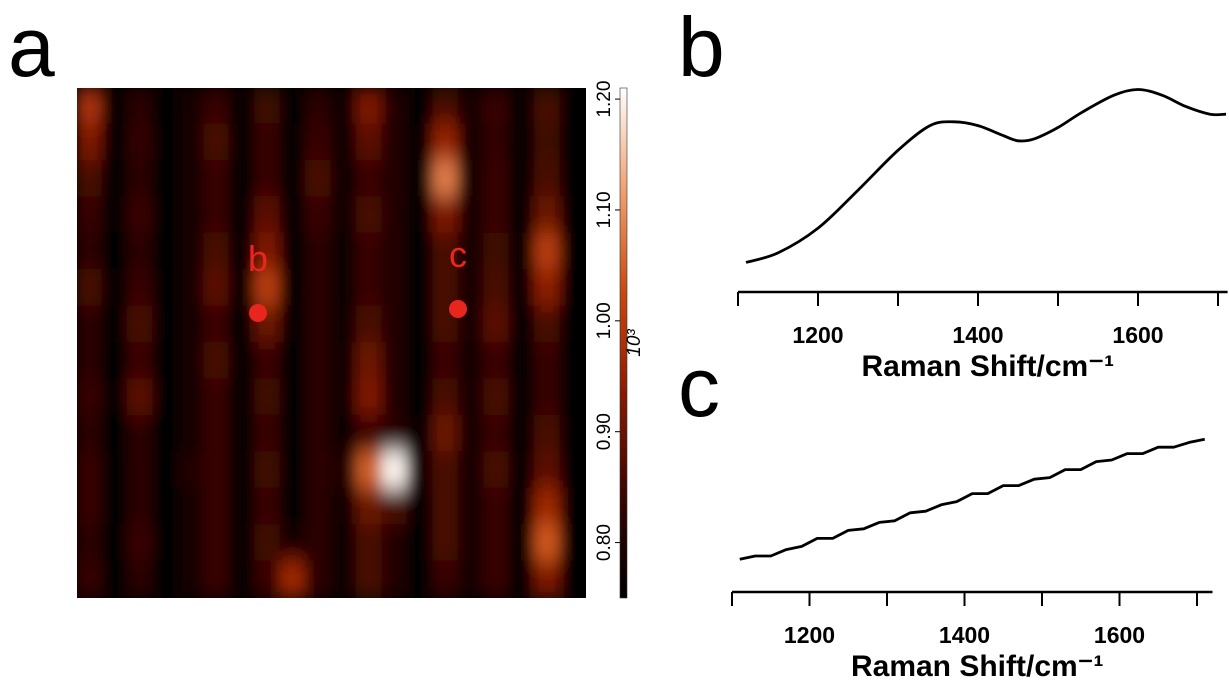  Describe the element at coordinates (258, 258) in the screenshot. I see `point-label: b` at that location.